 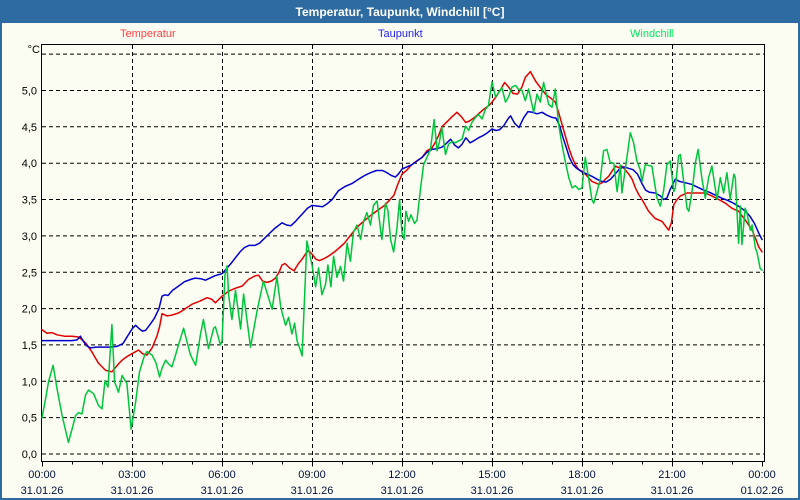 I want to click on legend-label-taupunkt: Taupunkt, so click(x=400, y=34).